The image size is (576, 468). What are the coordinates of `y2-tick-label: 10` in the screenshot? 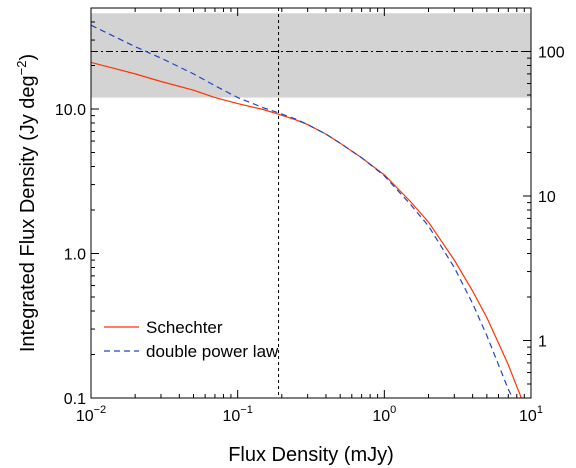 It's located at (547, 197).